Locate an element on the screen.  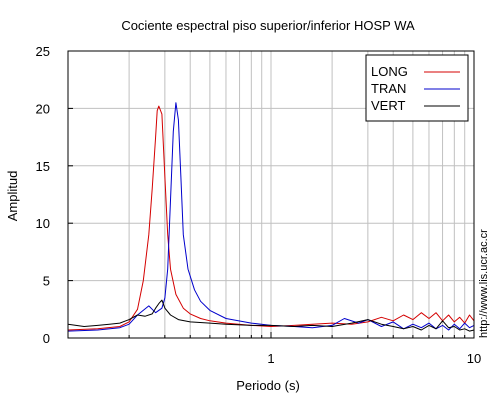
x-axis-label: Periodo (s) is located at coordinates (268, 385).